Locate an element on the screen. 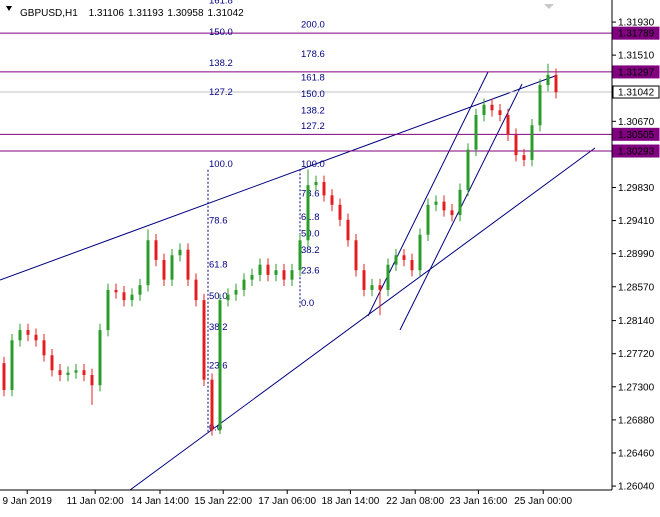 Image resolution: width=660 pixels, height=517 pixels. fibo-level-label: 161.8 is located at coordinates (221, 3).